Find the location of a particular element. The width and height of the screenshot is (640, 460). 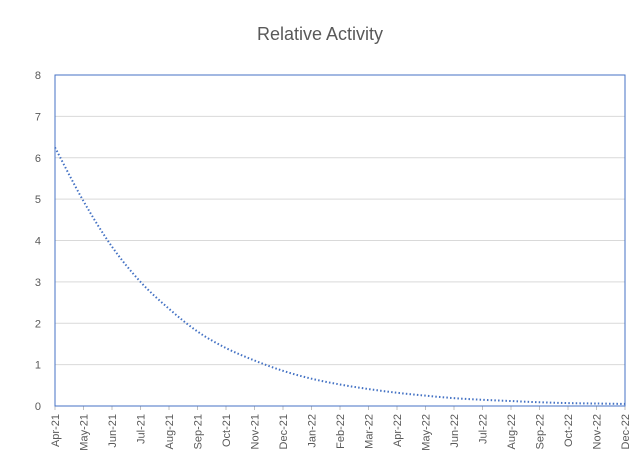

x-tick-label: Feb-22 is located at coordinates (341, 431).